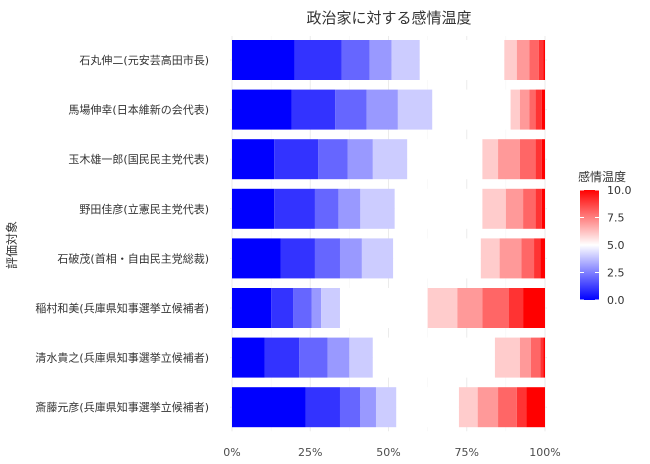  I want to click on category-label: 稲村和美(兵庫県知事選挙立候補者), so click(122, 308).